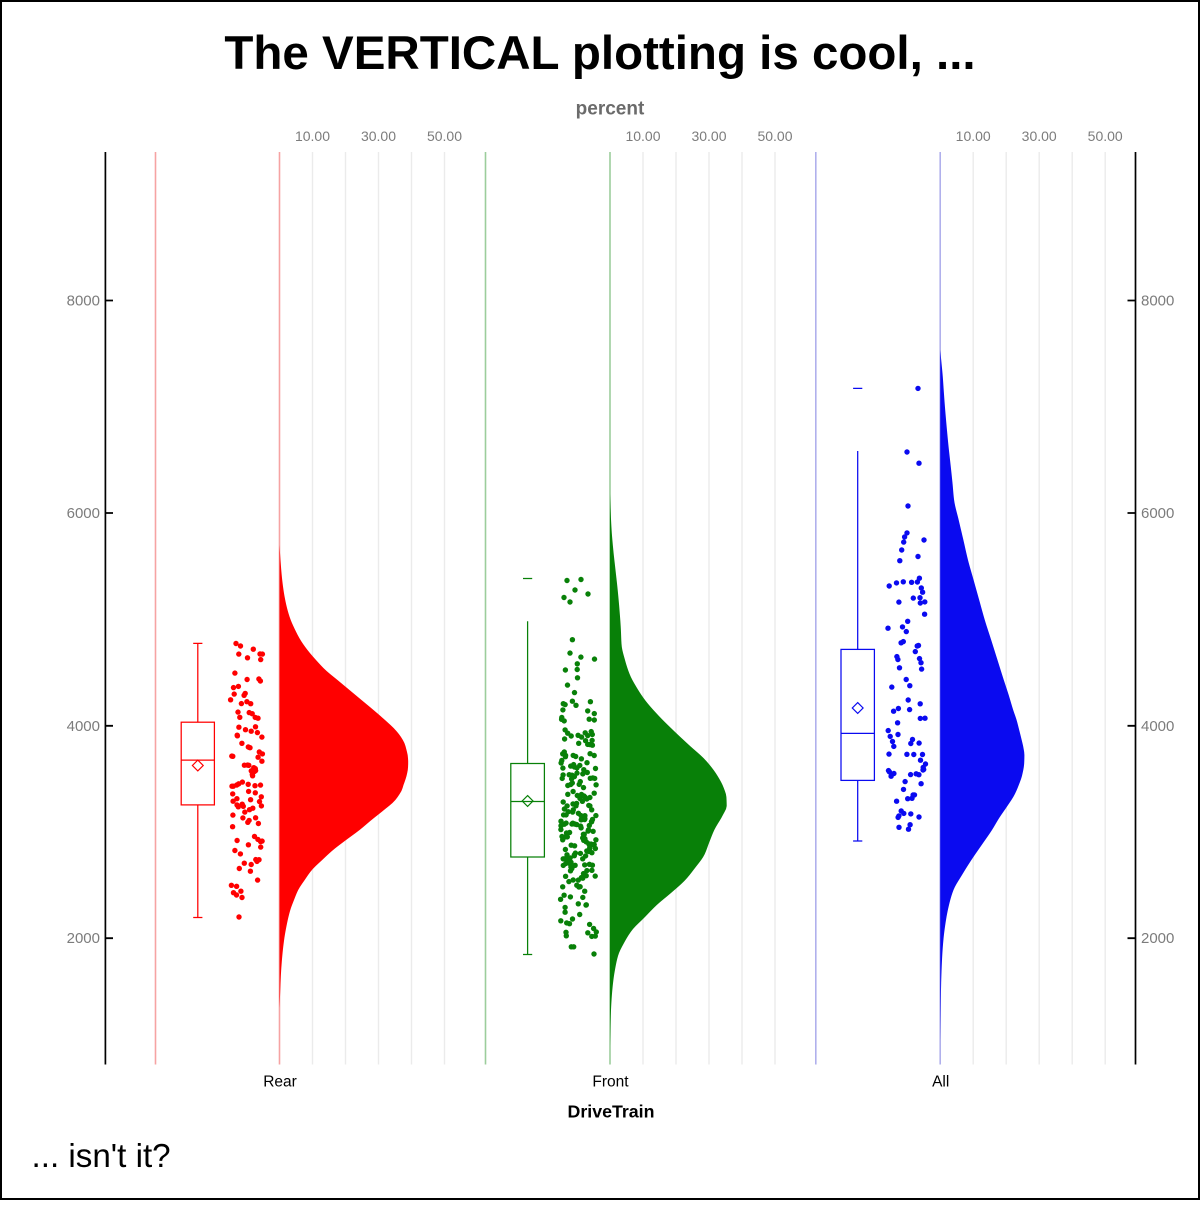 The image size is (1200, 1205). Describe the element at coordinates (610, 109) in the screenshot. I see `svg-text: percent` at that location.